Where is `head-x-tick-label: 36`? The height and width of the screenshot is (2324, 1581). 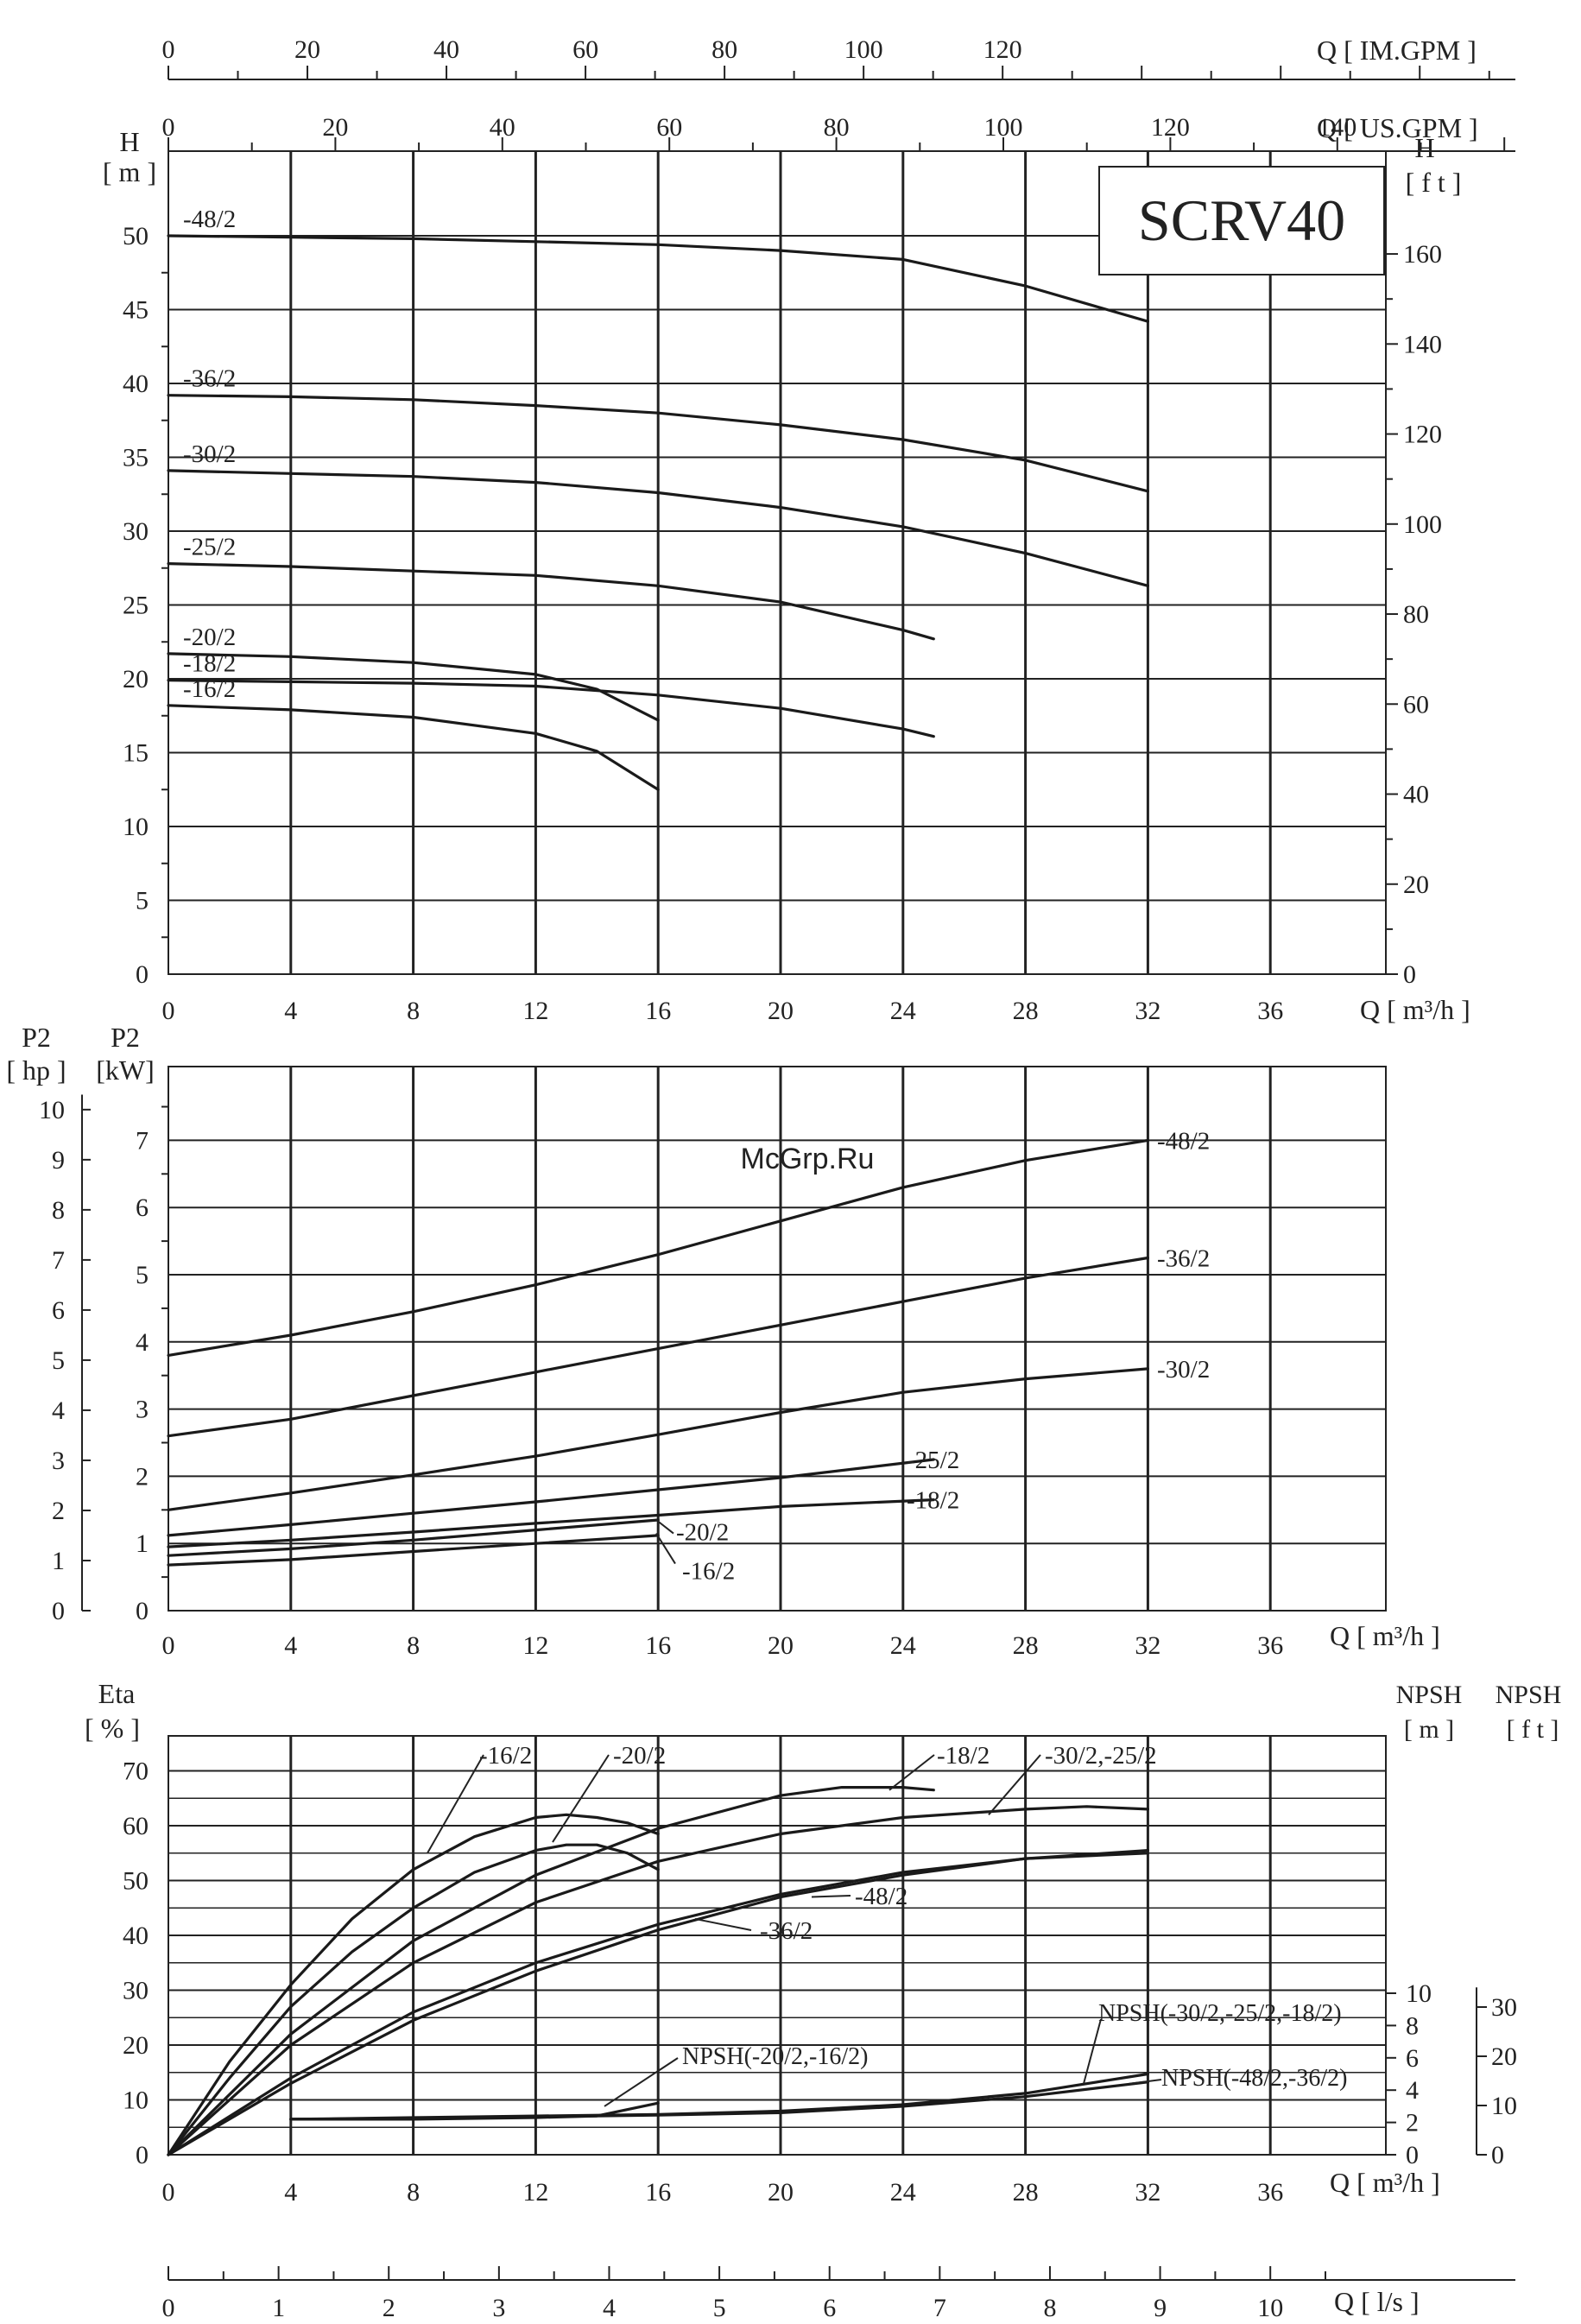 head-x-tick-label: 36 is located at coordinates (1270, 1011).